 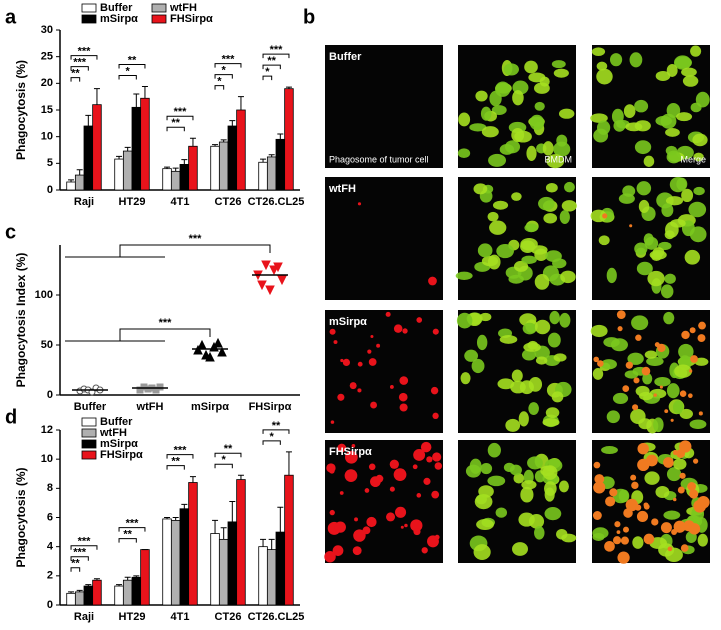 I want to click on y-tick-label: 0, so click(x=50, y=190).